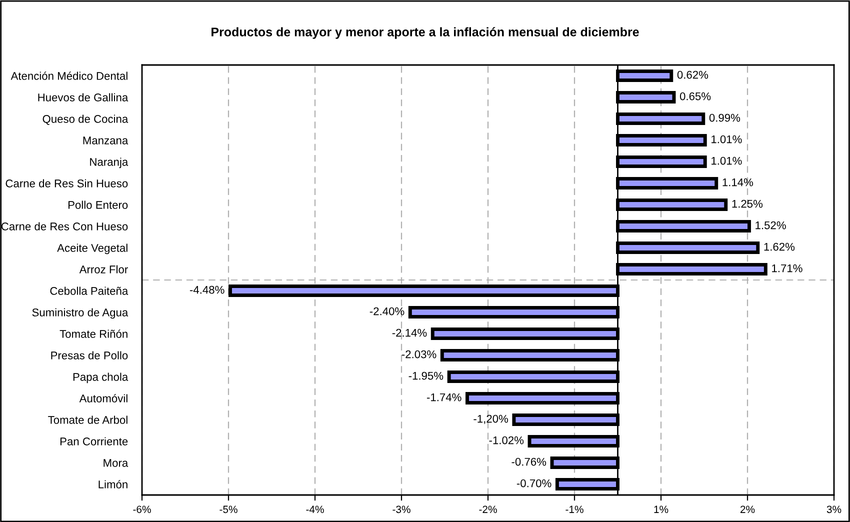 This screenshot has width=850, height=522. Describe the element at coordinates (779, 246) in the screenshot. I see `data-label: 1.62%` at that location.